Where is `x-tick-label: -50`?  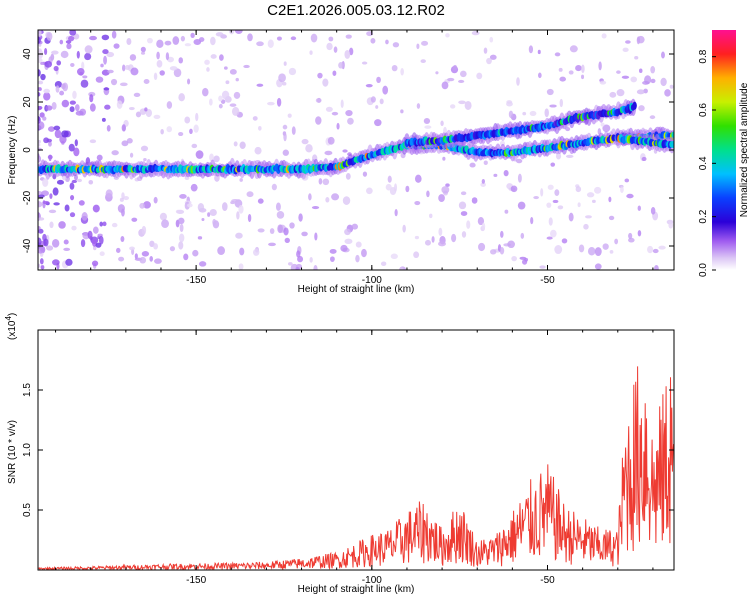 x-tick-label: -50 is located at coordinates (547, 280).